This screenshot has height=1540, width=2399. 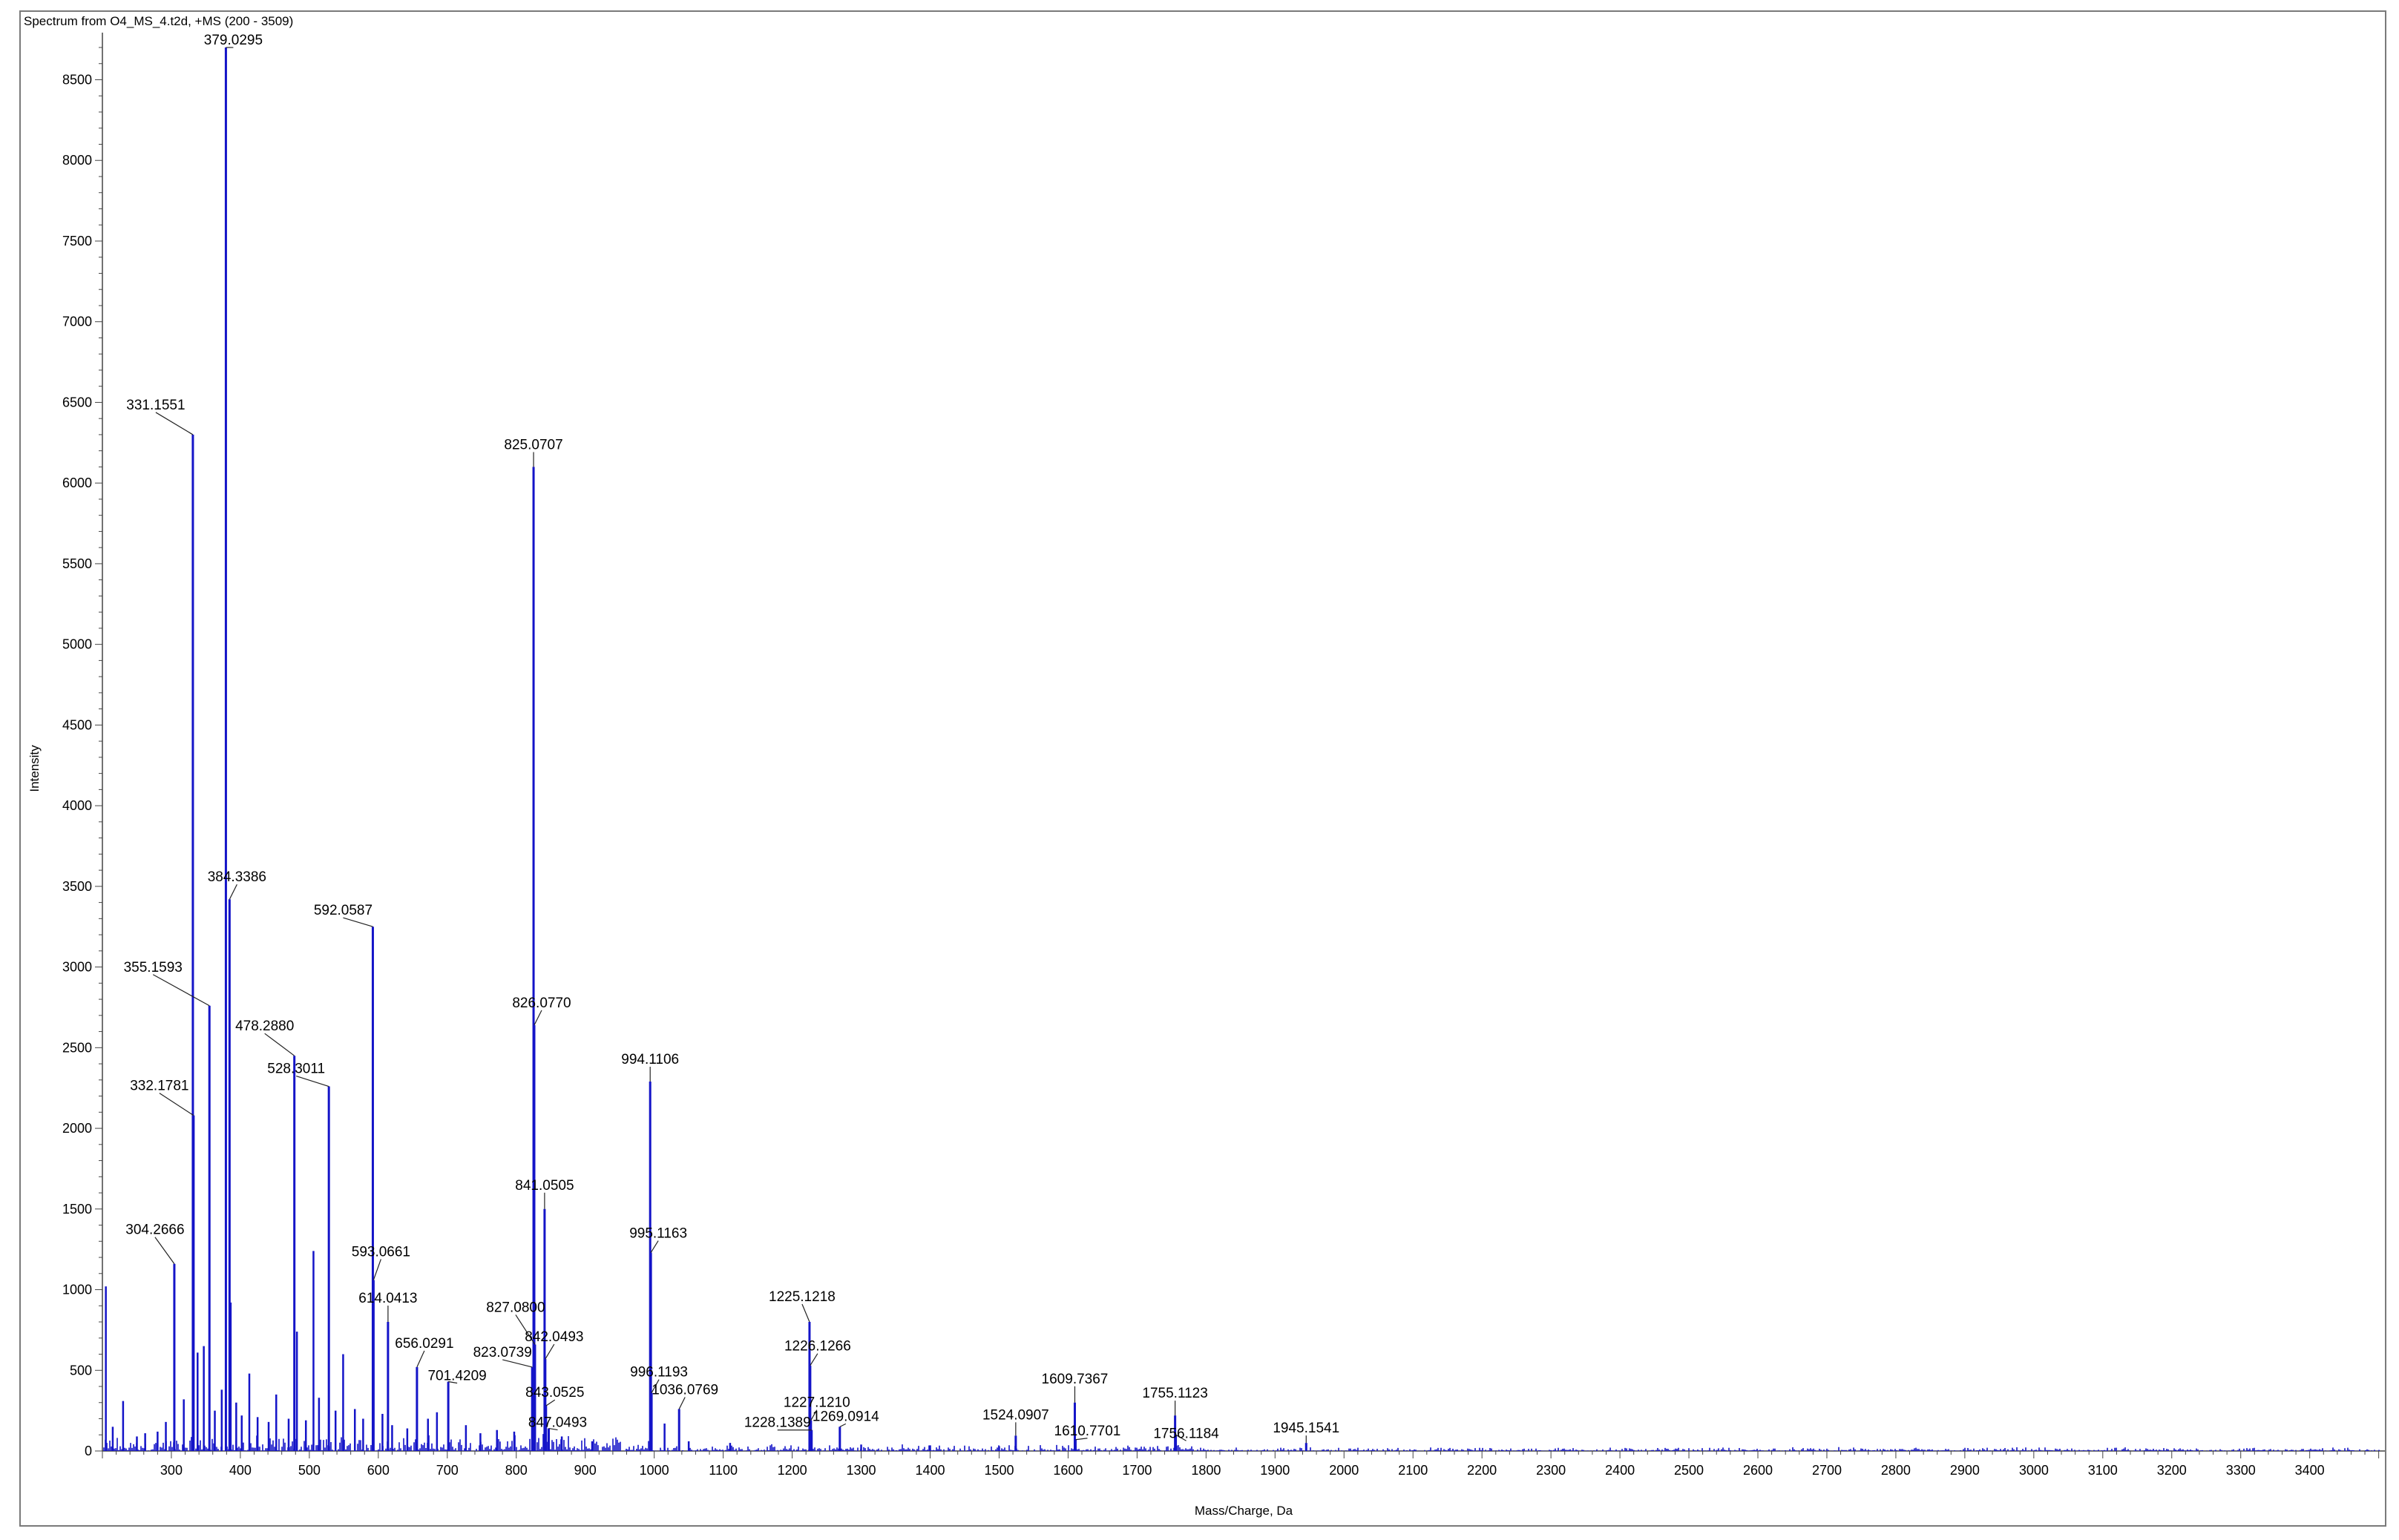 What do you see at coordinates (77, 322) in the screenshot?
I see `y-tick-label: 7000` at bounding box center [77, 322].